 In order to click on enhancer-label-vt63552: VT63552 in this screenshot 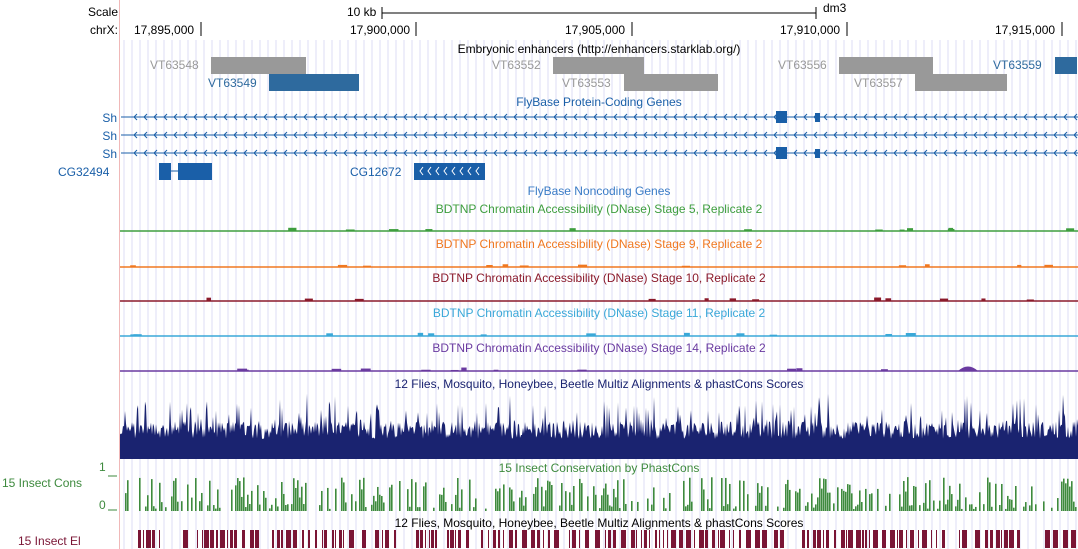, I will do `click(516, 65)`.